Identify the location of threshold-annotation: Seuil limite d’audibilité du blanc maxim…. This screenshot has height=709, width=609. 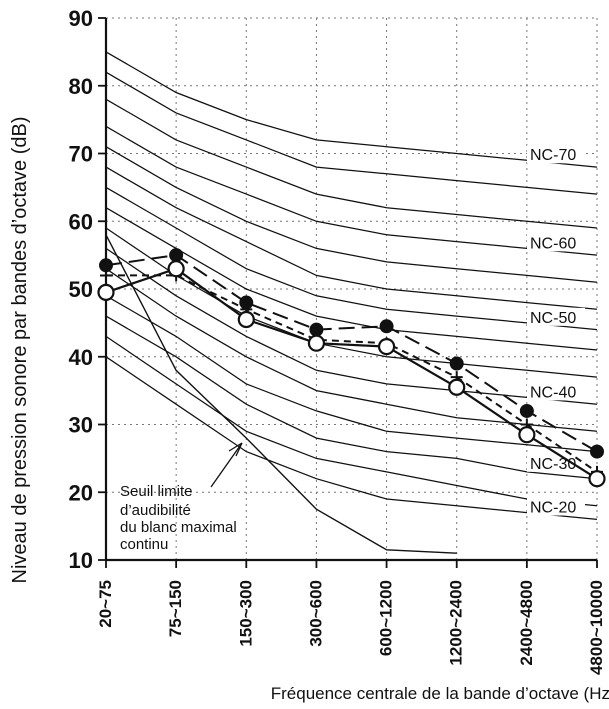
(178, 518).